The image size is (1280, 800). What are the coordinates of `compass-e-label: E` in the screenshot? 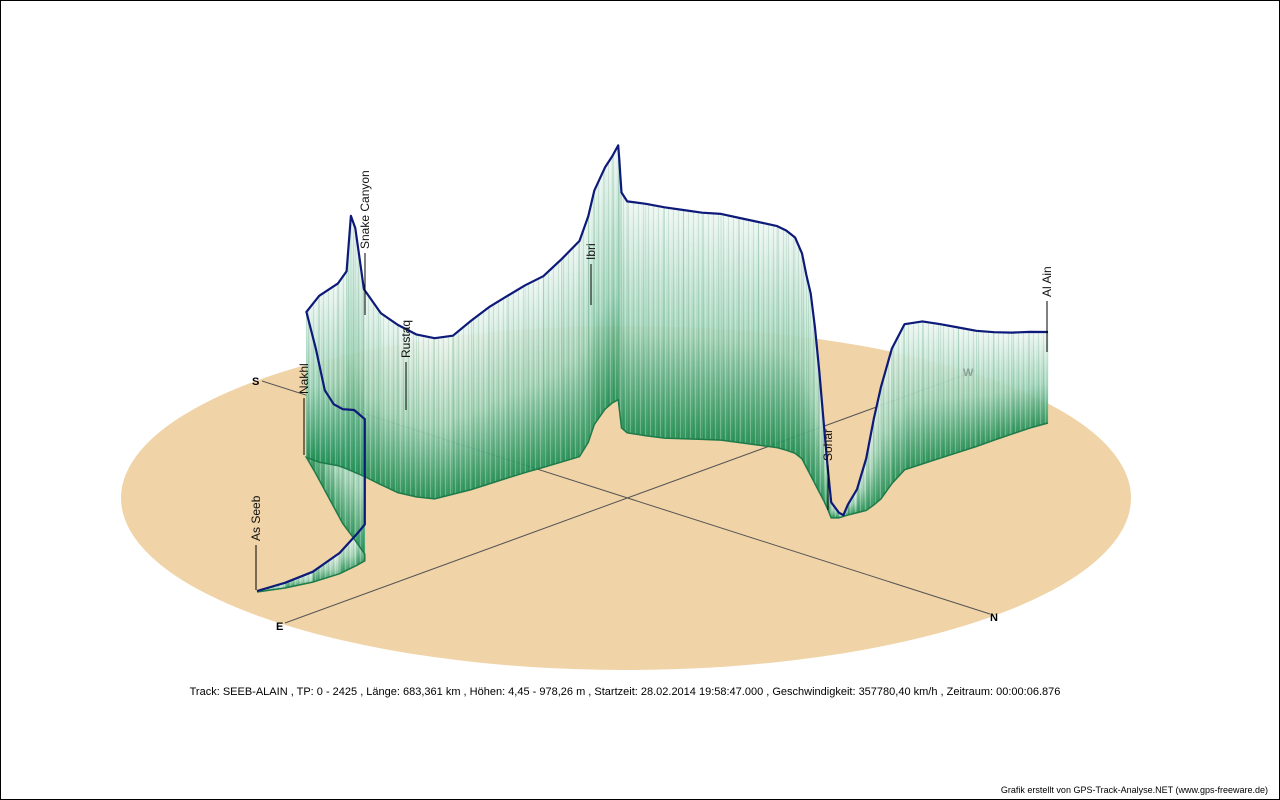 It's located at (279, 627).